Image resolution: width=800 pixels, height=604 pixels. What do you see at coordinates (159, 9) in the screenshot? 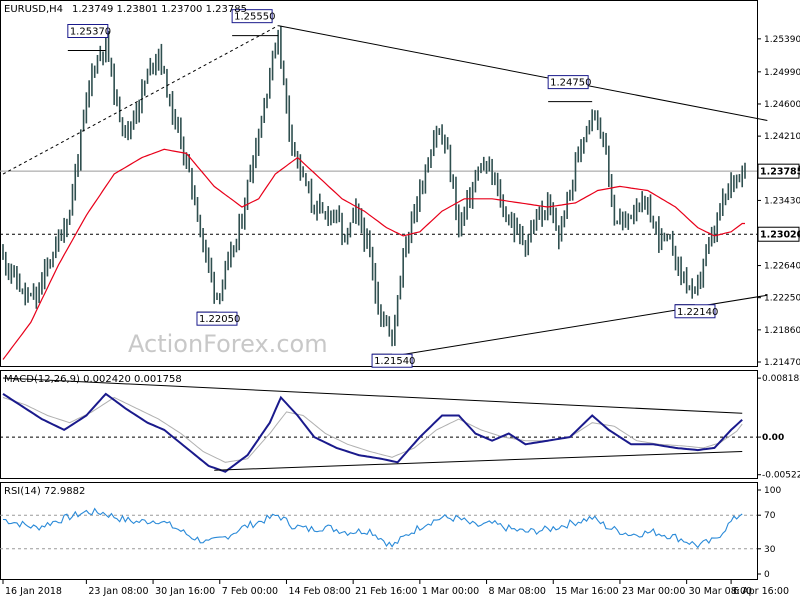
I see `chart-ohlc: 1.23749 1.23801 1.23700 1.23785` at bounding box center [159, 9].